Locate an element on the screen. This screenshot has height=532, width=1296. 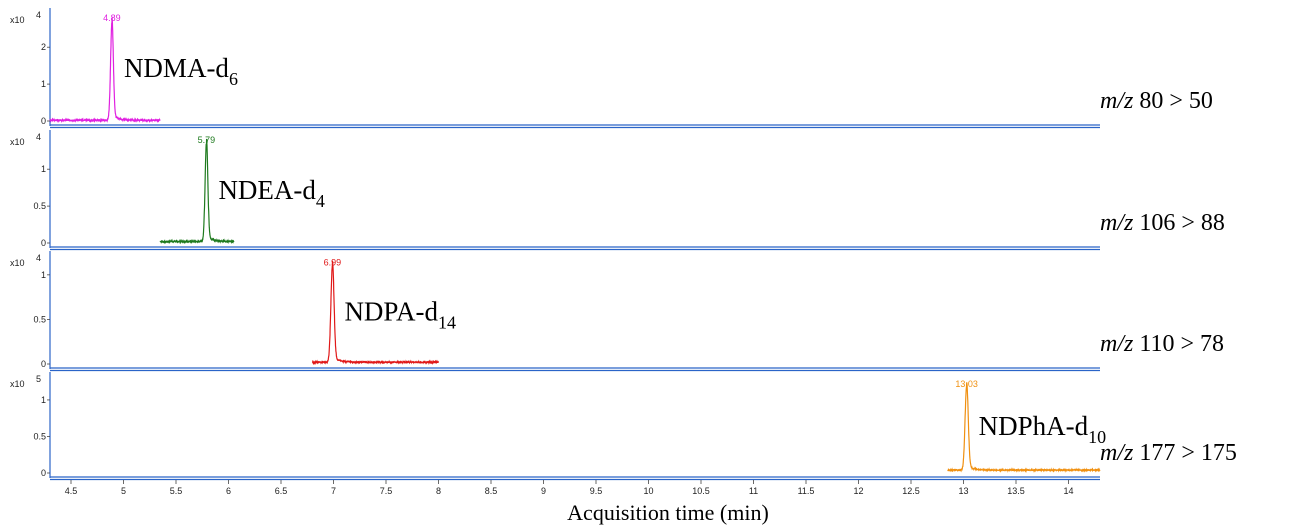
peak-rt-label: 13.03 is located at coordinates (966, 384).